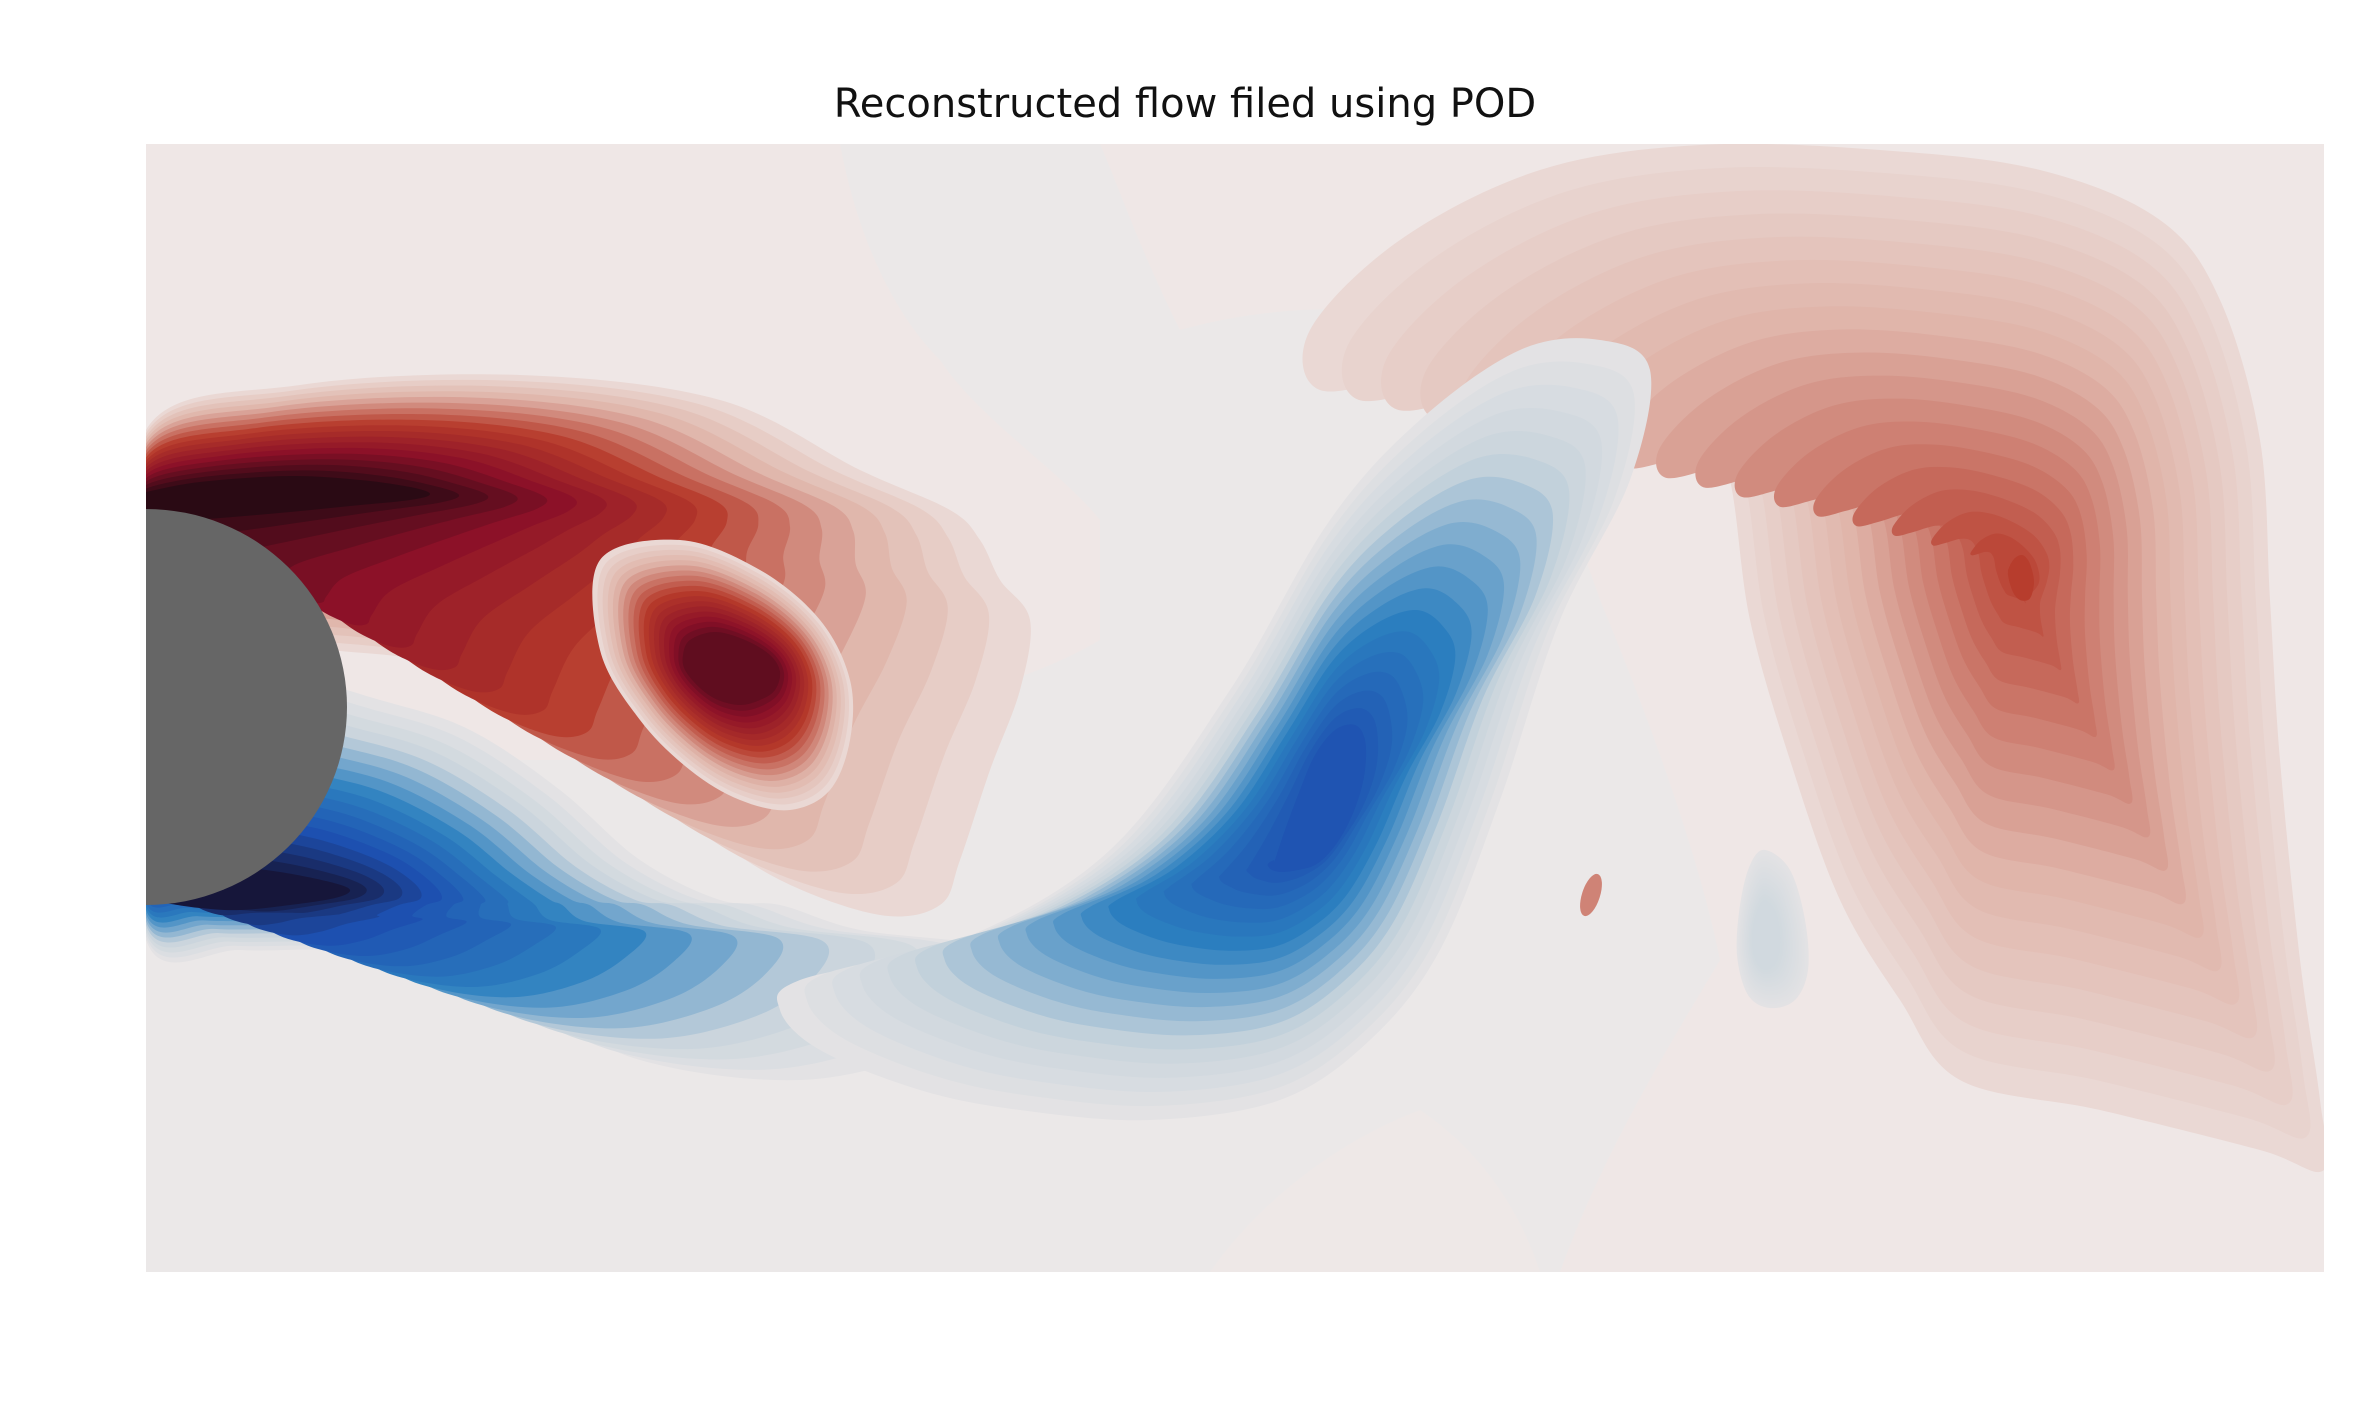 The width and height of the screenshot is (2370, 1410). Describe the element at coordinates (1375, 1191) in the screenshot. I see `faint-positive-region-bottom` at that location.